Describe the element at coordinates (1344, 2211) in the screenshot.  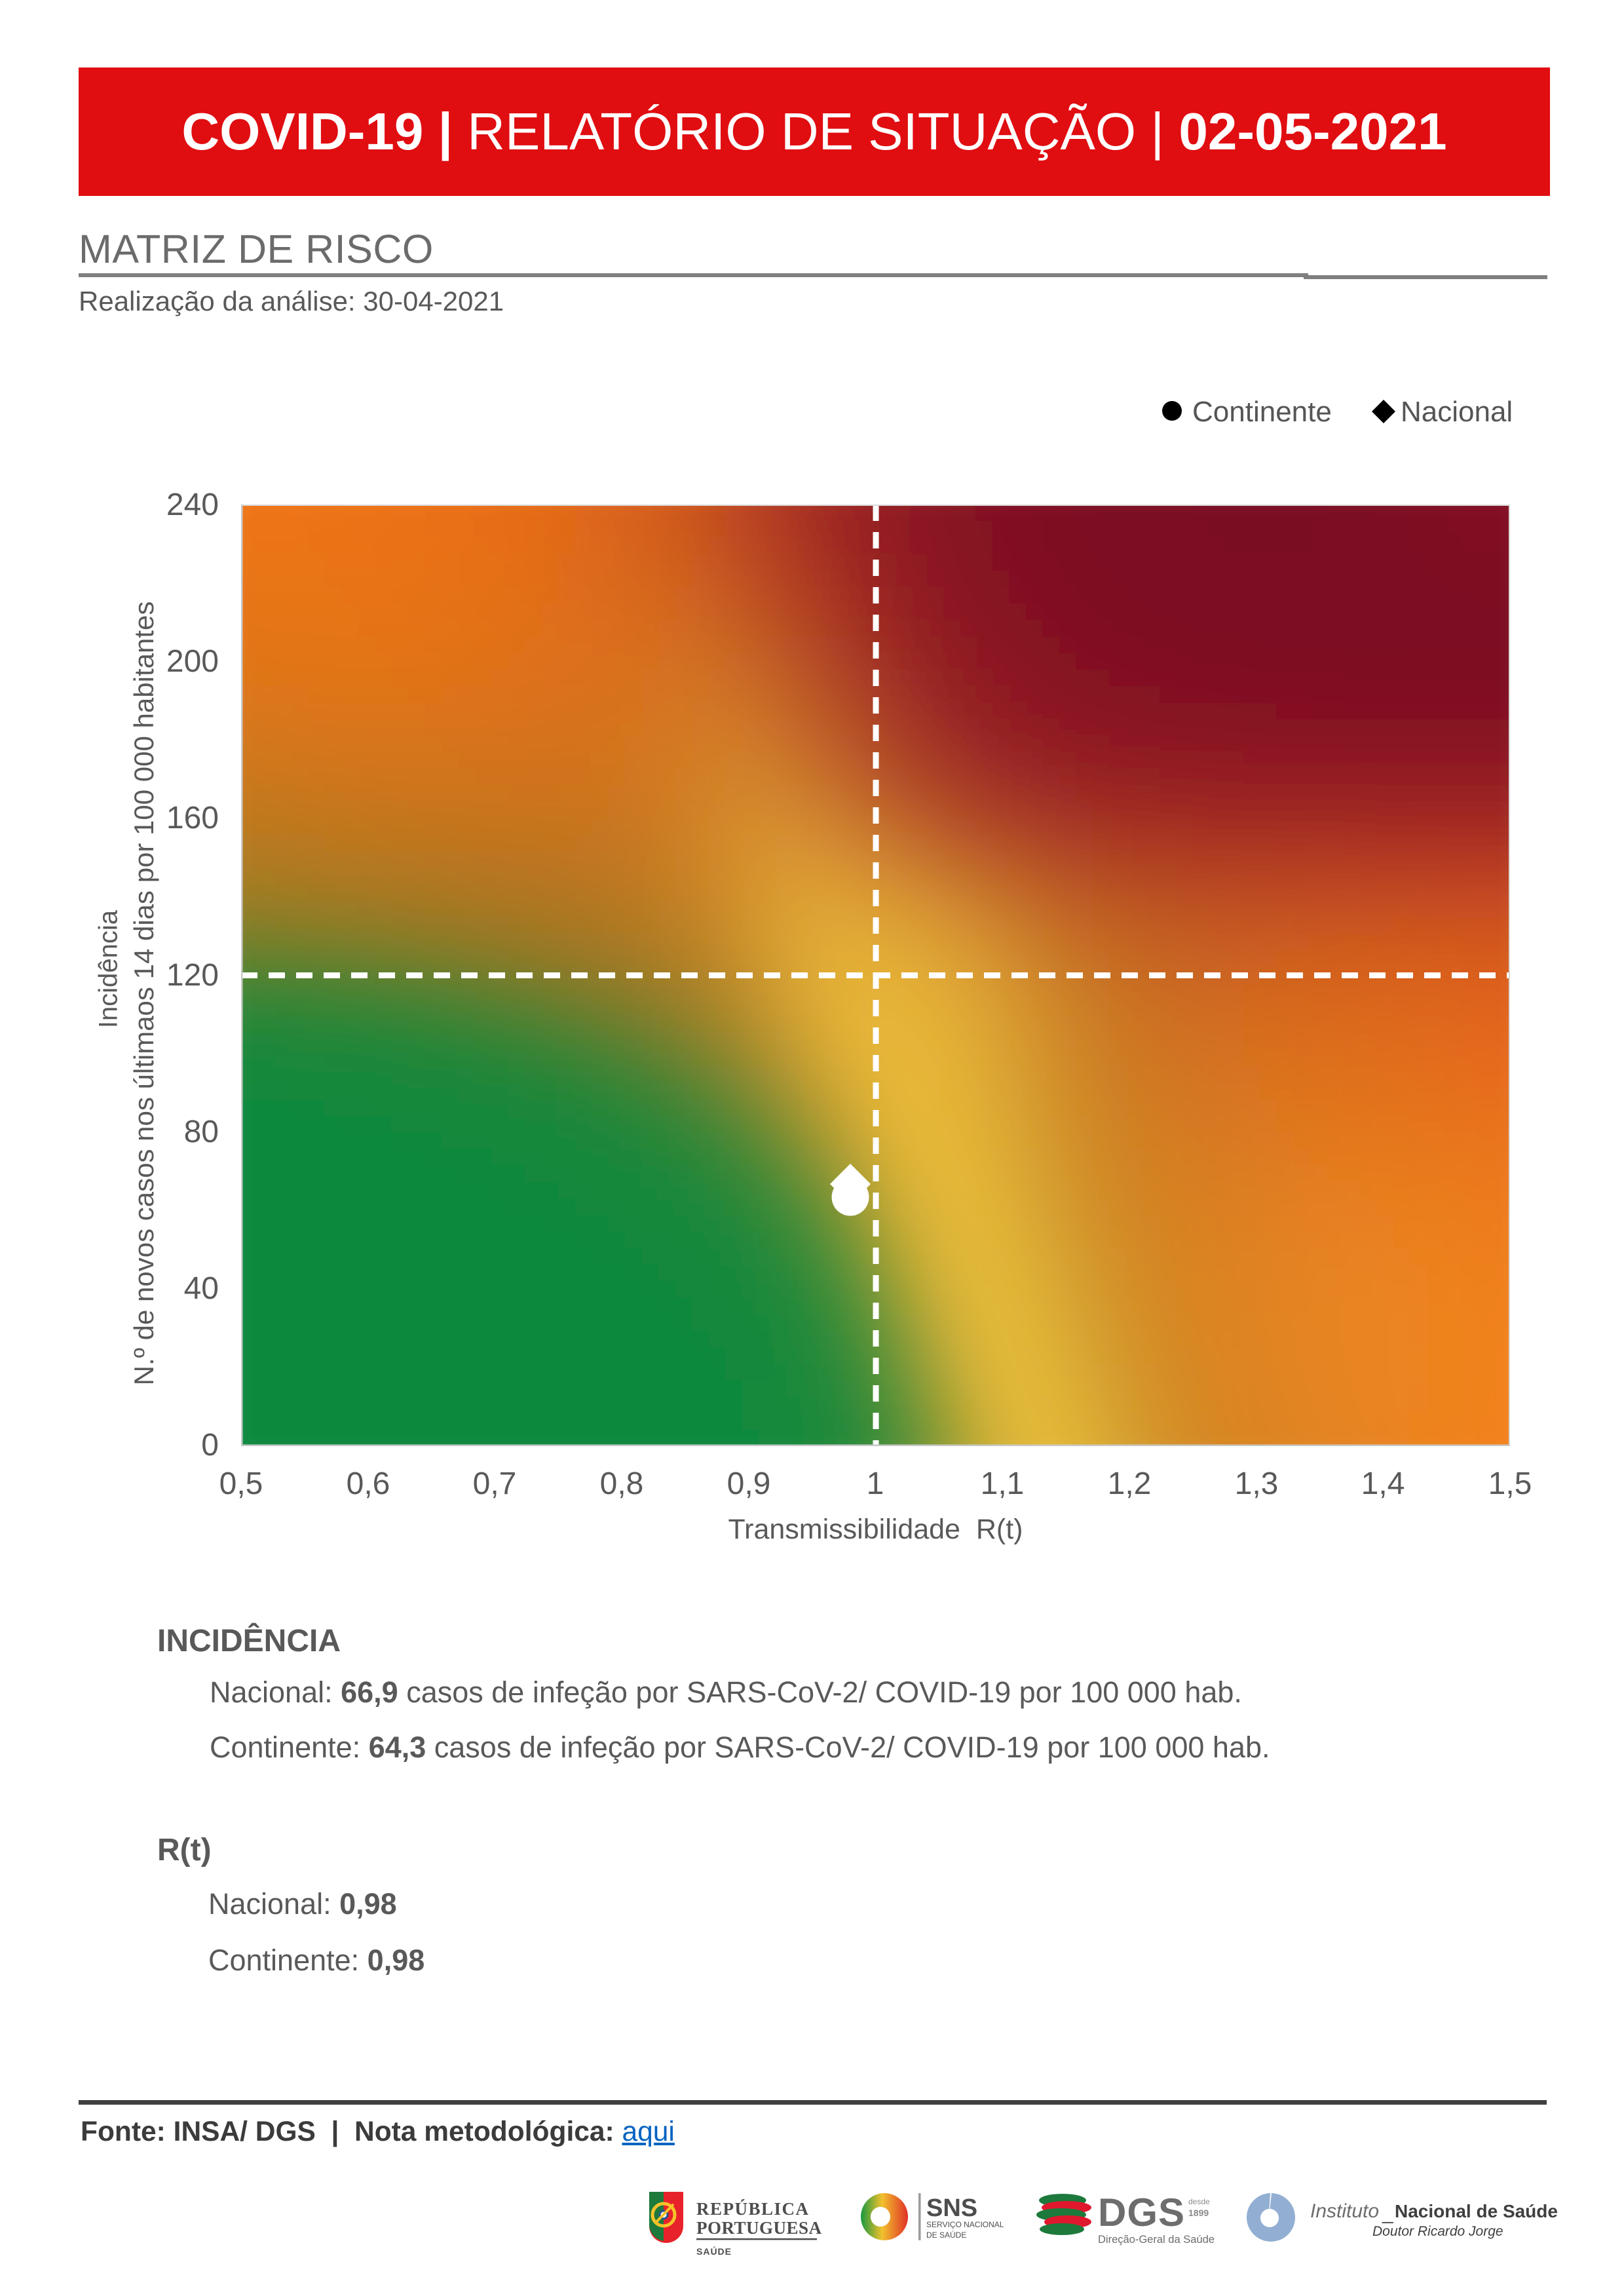
I see `svg-text: Instituto` at that location.